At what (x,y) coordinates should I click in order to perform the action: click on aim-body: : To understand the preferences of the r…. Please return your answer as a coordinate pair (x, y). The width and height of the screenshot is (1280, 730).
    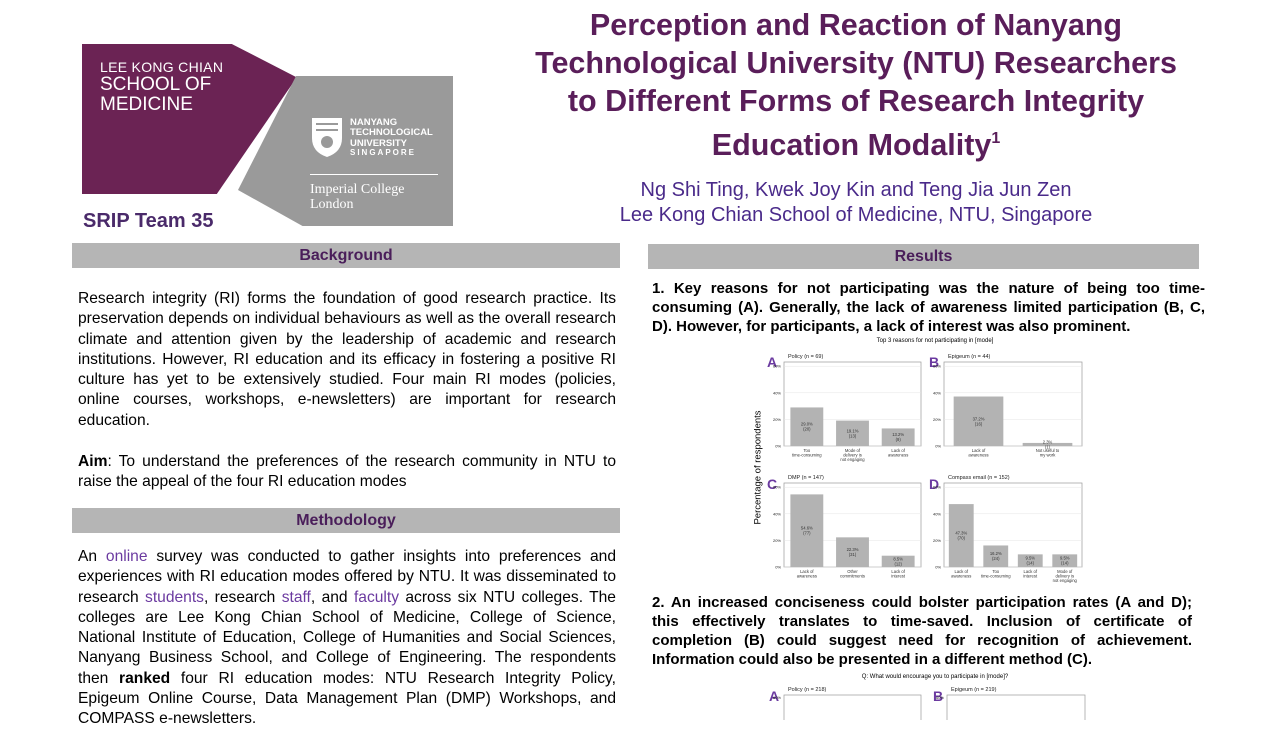
    Looking at the image, I should click on (347, 472).